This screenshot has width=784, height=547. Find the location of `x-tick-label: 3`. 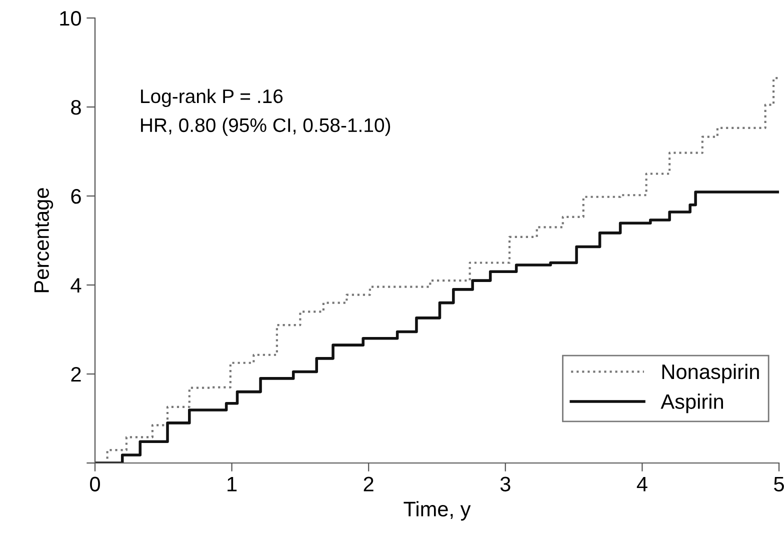

x-tick-label: 3 is located at coordinates (505, 484).